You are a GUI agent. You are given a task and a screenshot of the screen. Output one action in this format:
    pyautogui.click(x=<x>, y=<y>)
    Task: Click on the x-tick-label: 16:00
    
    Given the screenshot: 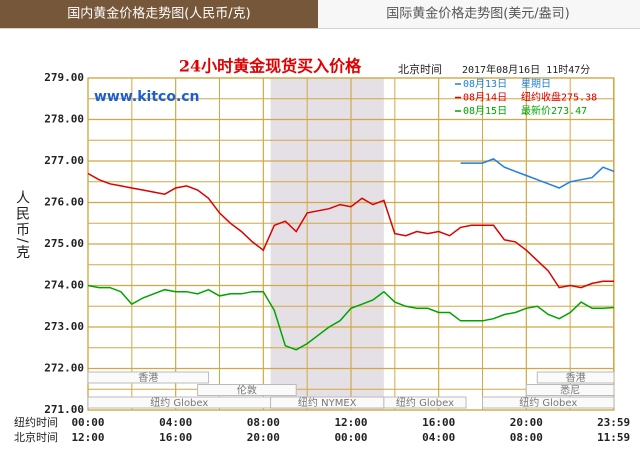 What is the action you would take?
    pyautogui.click(x=438, y=422)
    